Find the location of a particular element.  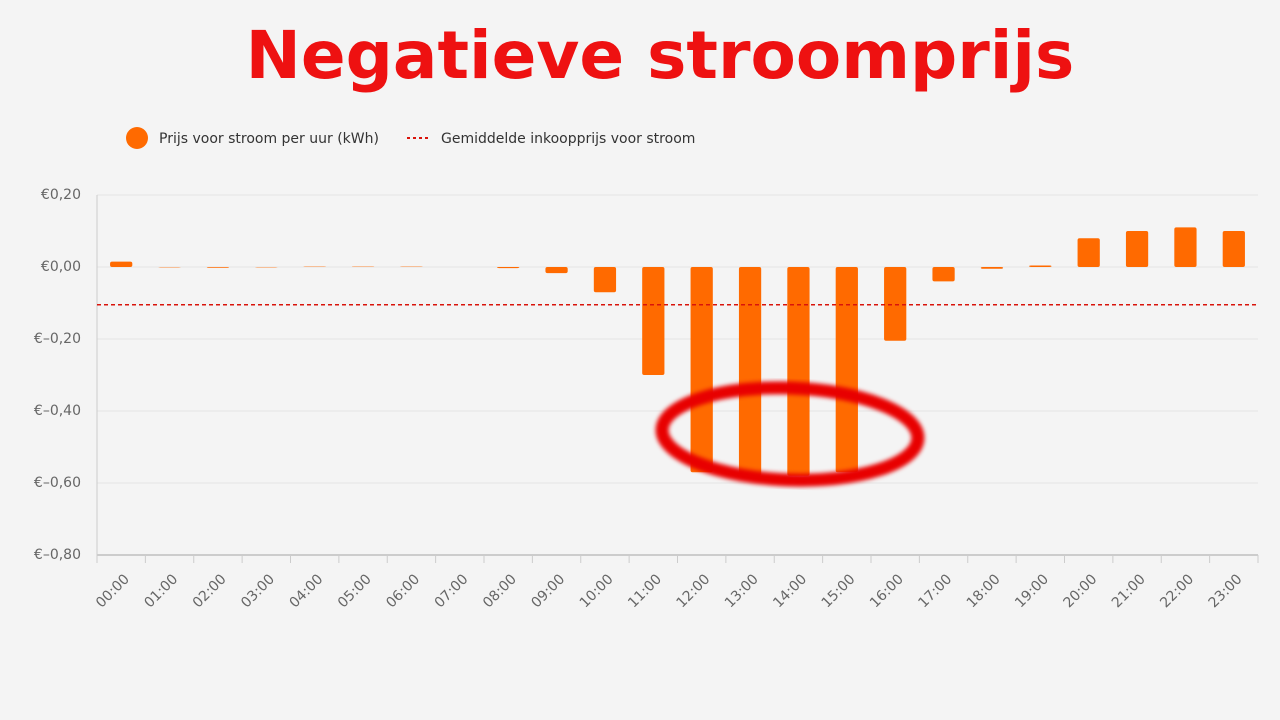

x-tick-label: 02:00 is located at coordinates (210, 591).